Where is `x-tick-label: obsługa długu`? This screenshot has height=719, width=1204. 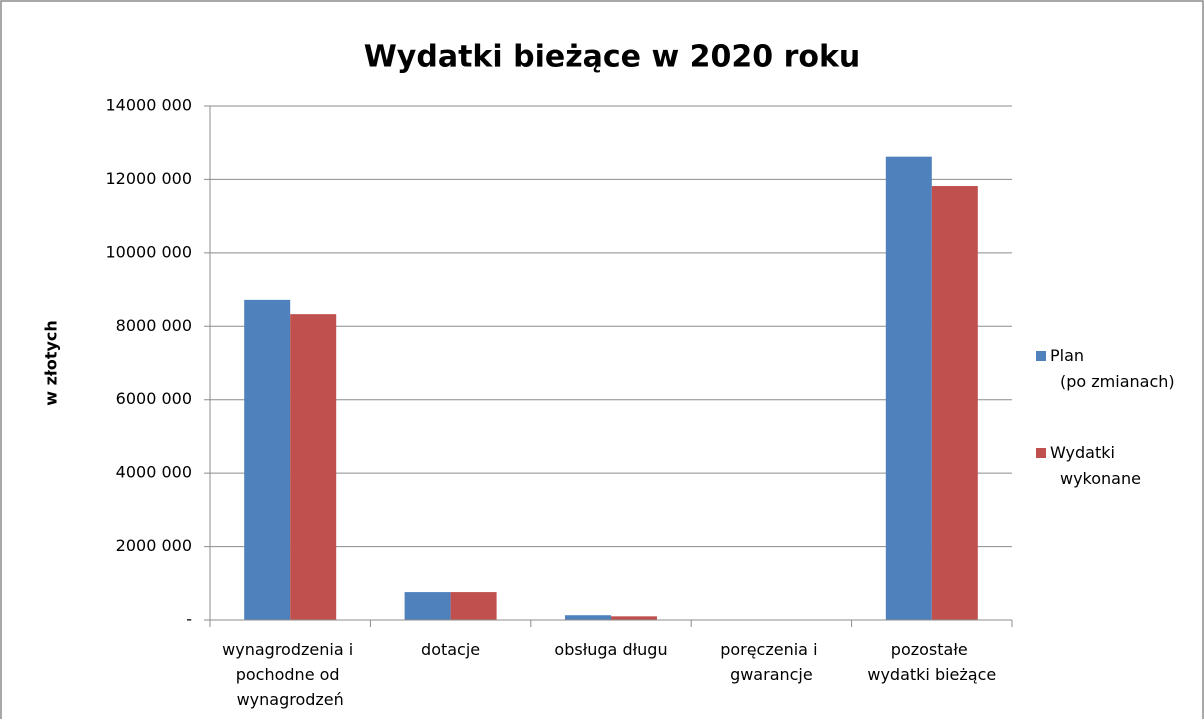
x-tick-label: obsługa długu is located at coordinates (610, 649).